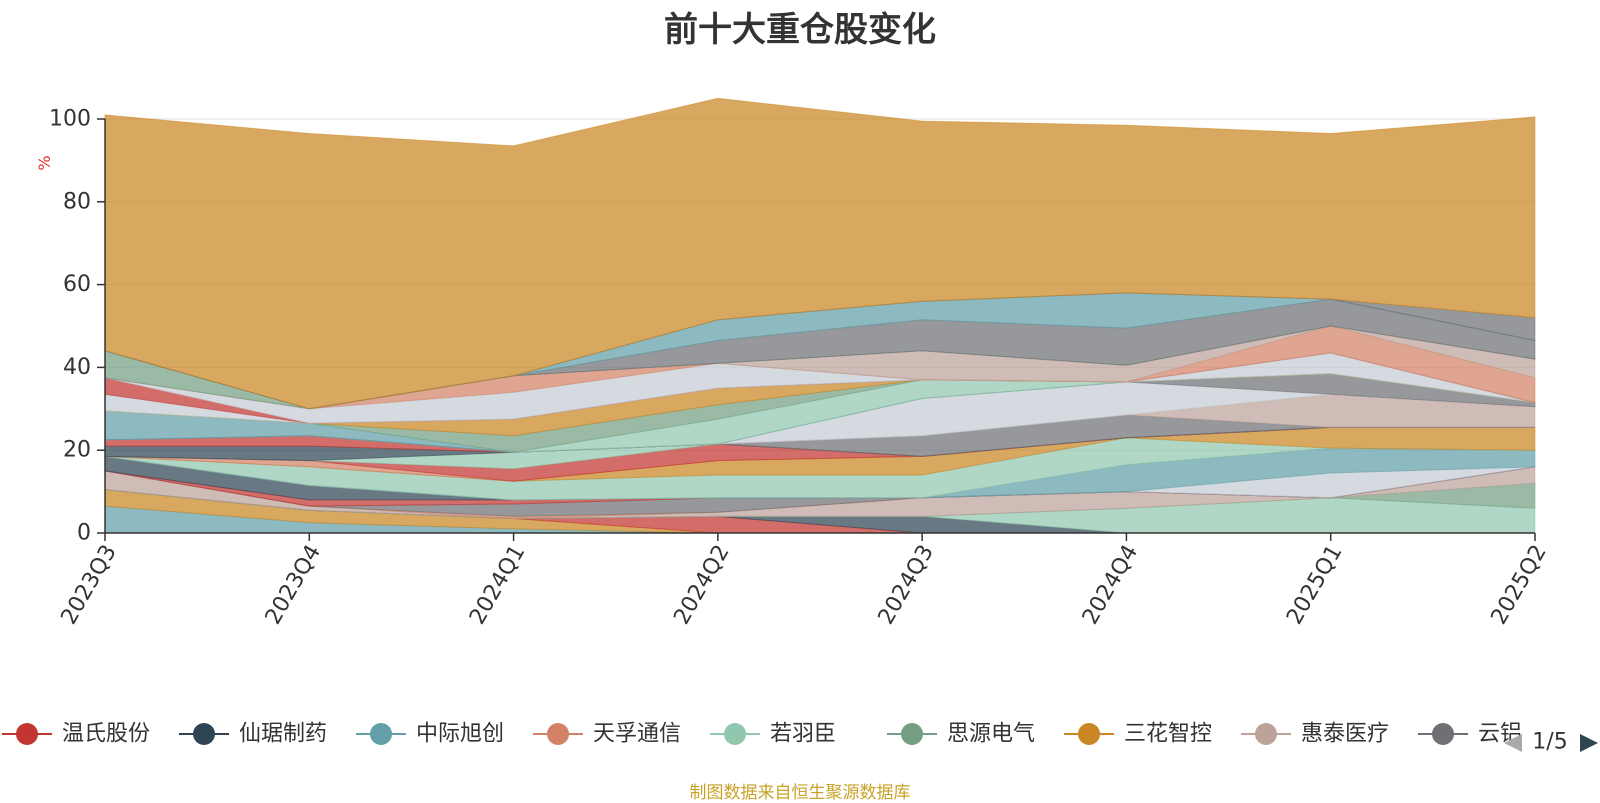  What do you see at coordinates (84, 533) in the screenshot?
I see `y-tick-label: 0` at bounding box center [84, 533].